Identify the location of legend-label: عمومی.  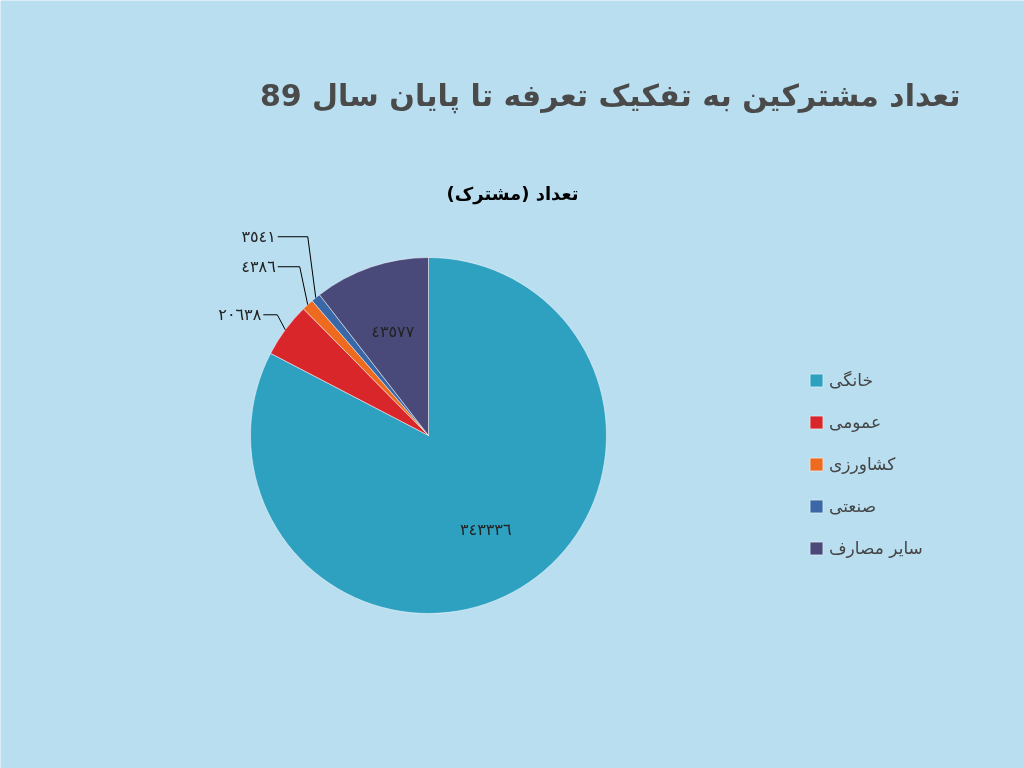
(855, 422).